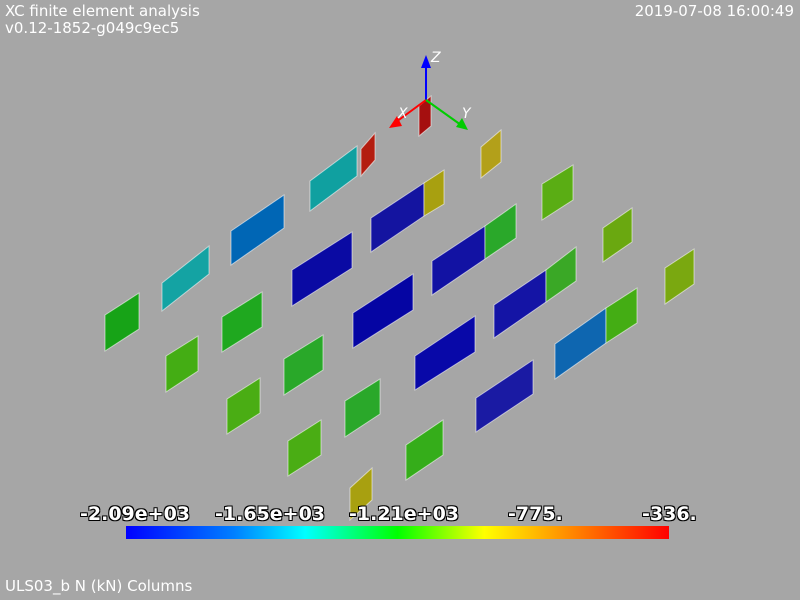 Image resolution: width=800 pixels, height=600 pixels. I want to click on colorbar-tick-label: -1.21e+03, so click(404, 514).